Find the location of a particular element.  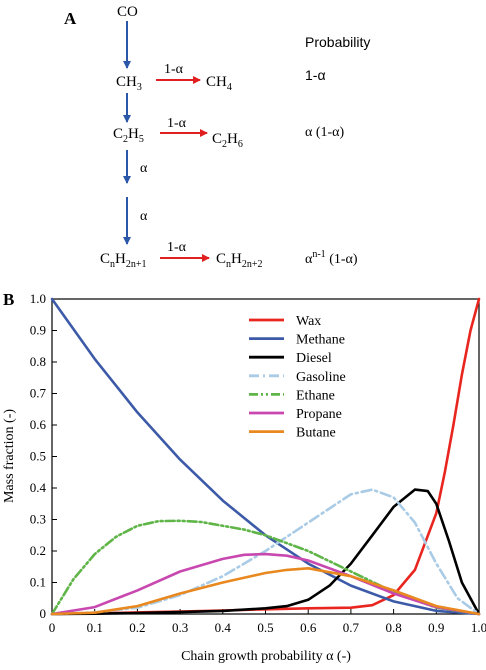

panel-b-label: B is located at coordinates (8, 299).